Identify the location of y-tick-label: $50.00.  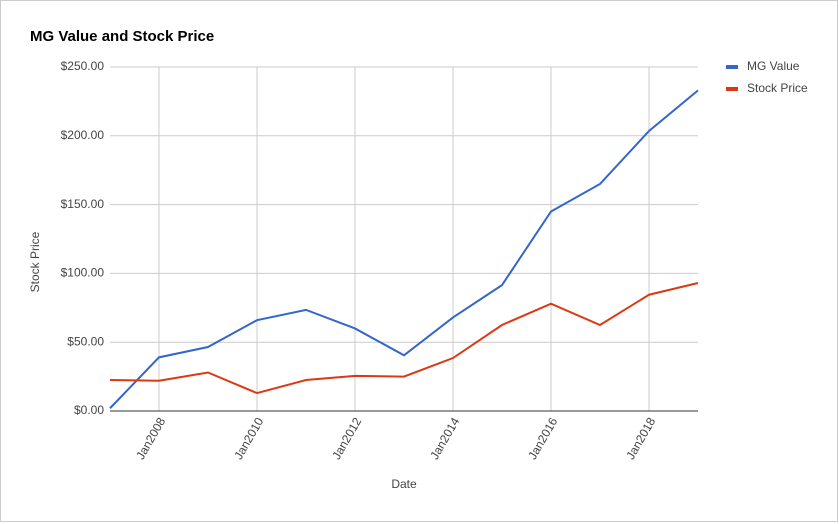
(85, 341).